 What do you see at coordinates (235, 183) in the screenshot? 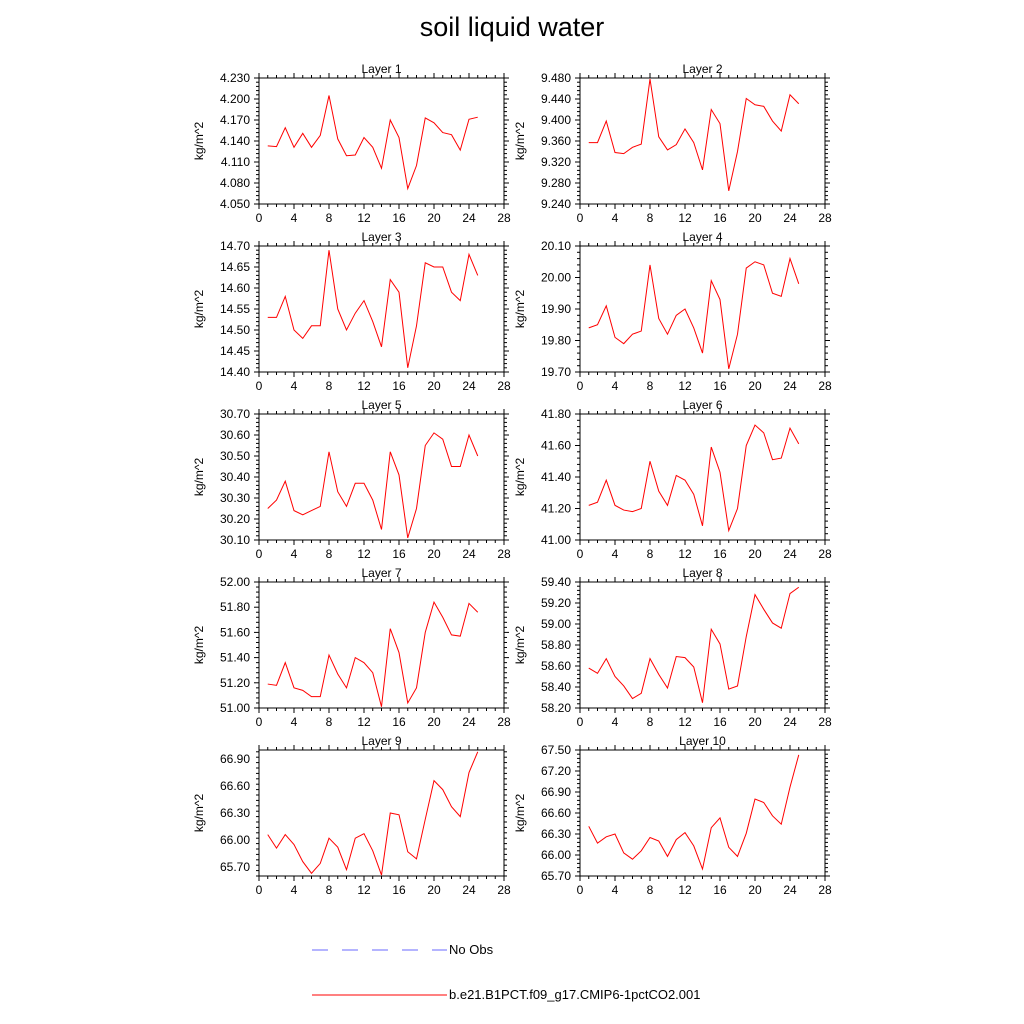
I see `y-tick-label: 4.080` at bounding box center [235, 183].